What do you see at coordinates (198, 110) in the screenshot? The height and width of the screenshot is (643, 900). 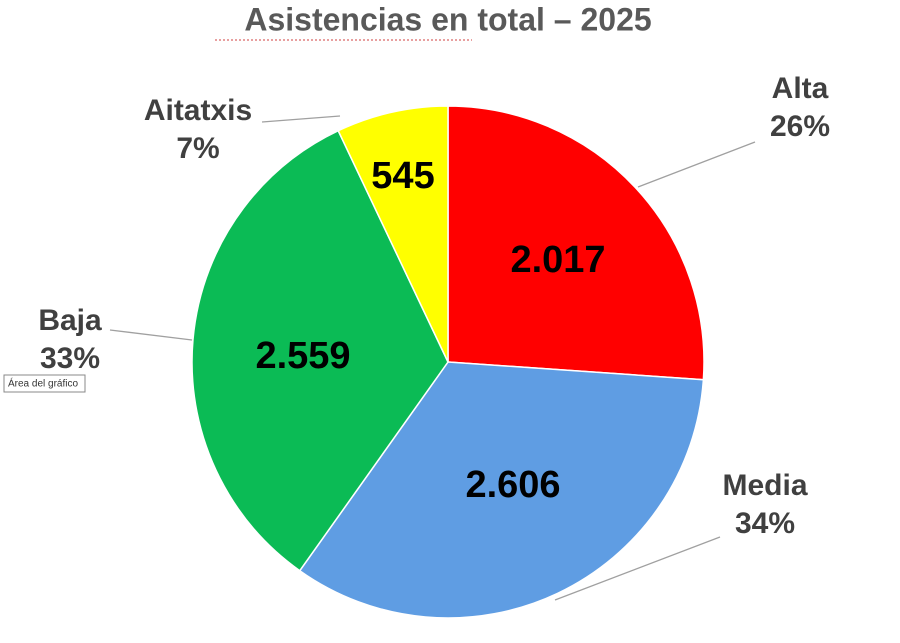 I see `category-label: Aitatxis` at bounding box center [198, 110].